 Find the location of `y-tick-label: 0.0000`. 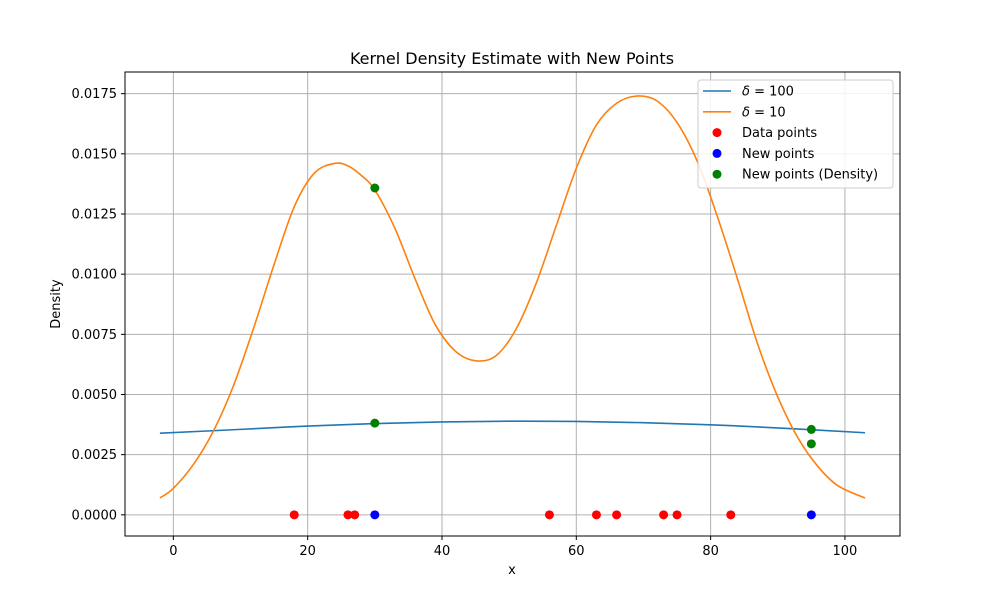

y-tick-label: 0.0000 is located at coordinates (95, 515).